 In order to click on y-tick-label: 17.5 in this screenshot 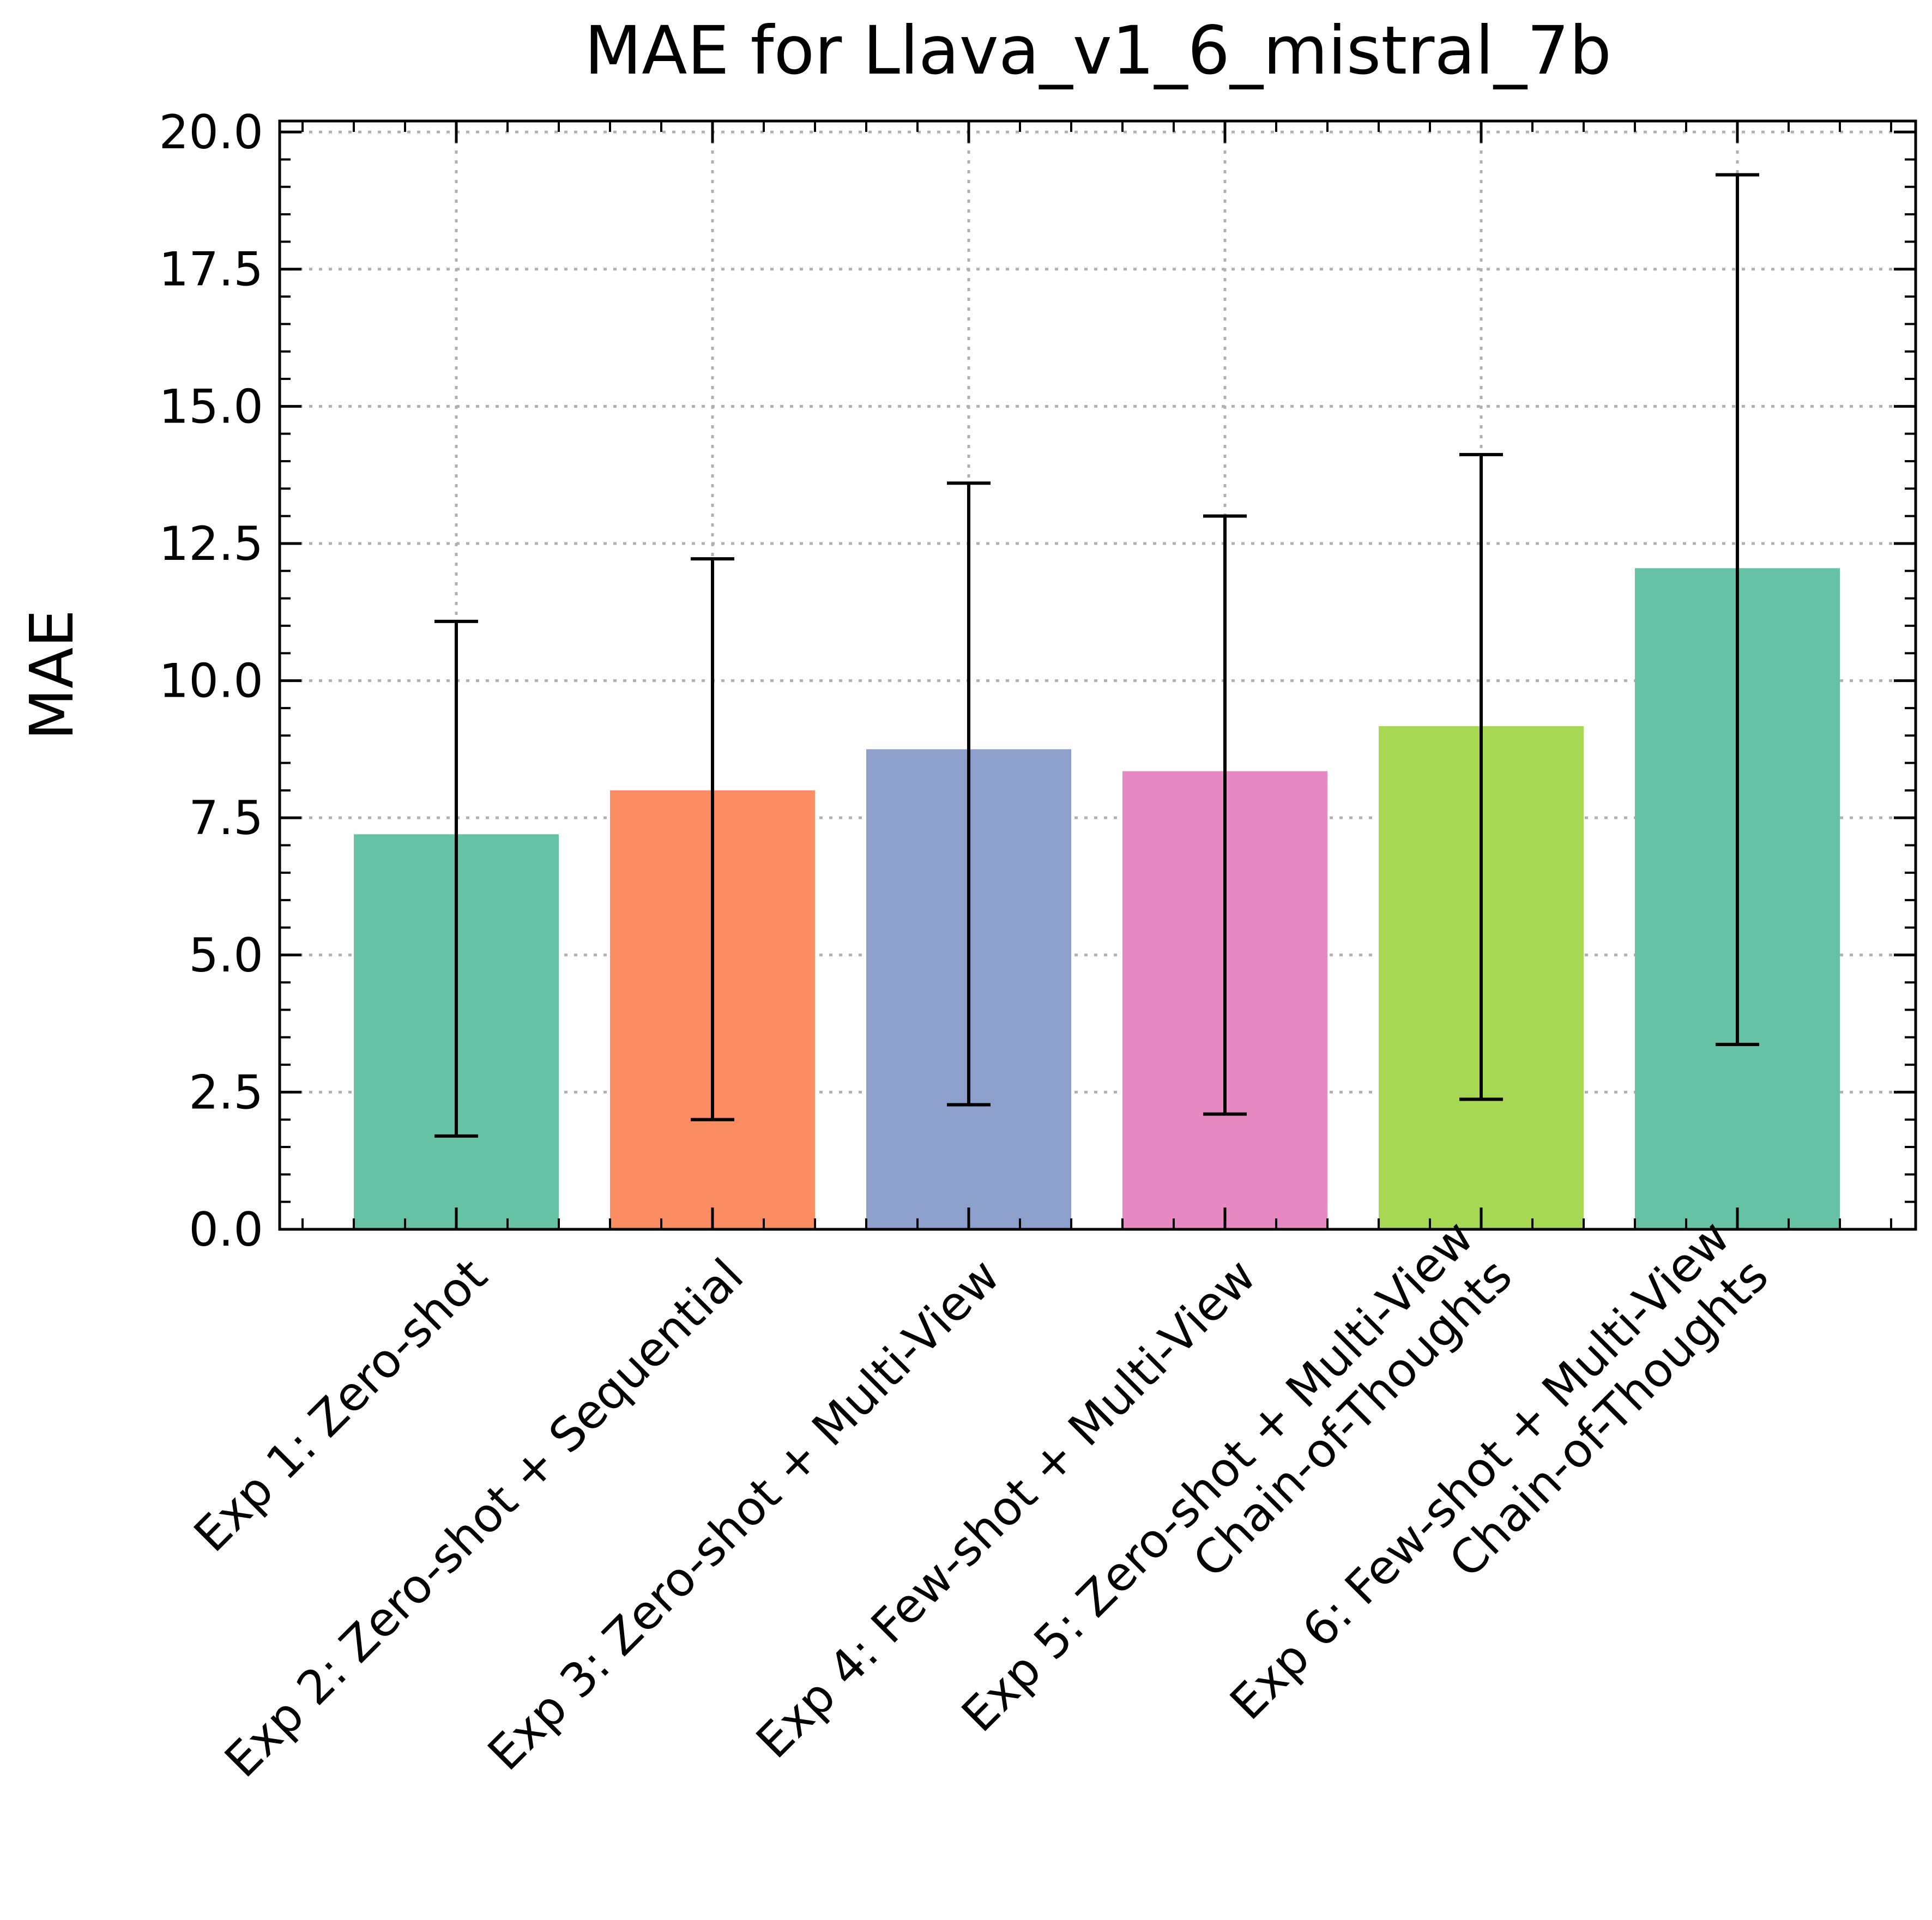, I will do `click(211, 270)`.